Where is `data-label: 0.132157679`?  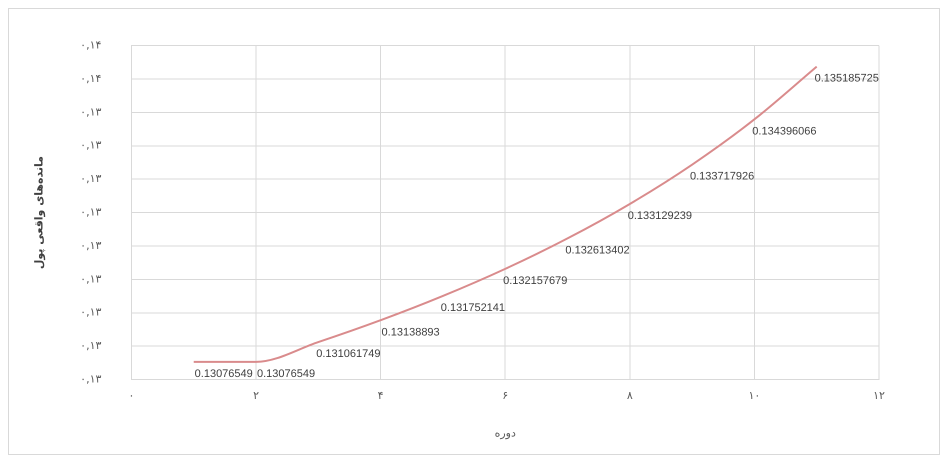
data-label: 0.132157679 is located at coordinates (535, 280).